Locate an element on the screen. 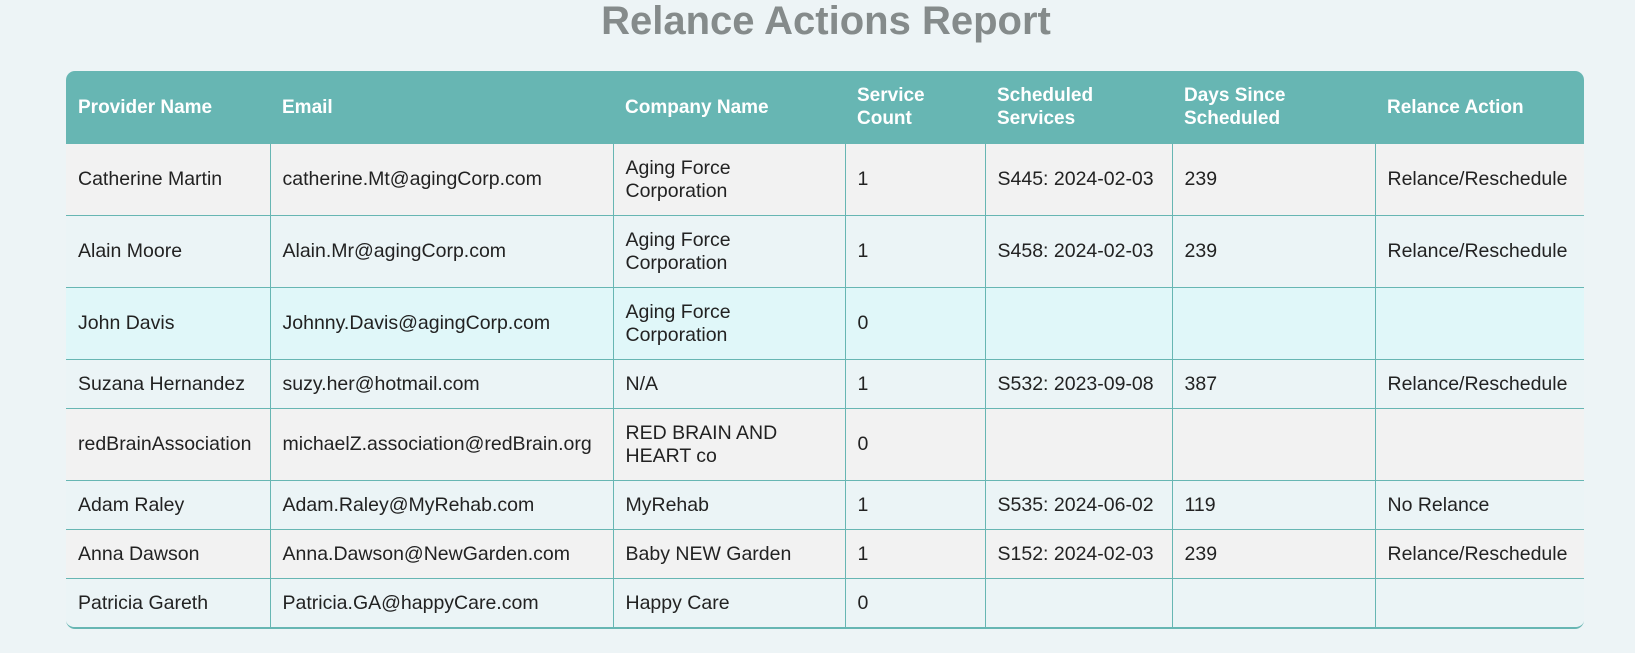  cell-email: catherine.Mt@agingCorp.com is located at coordinates (441, 179).